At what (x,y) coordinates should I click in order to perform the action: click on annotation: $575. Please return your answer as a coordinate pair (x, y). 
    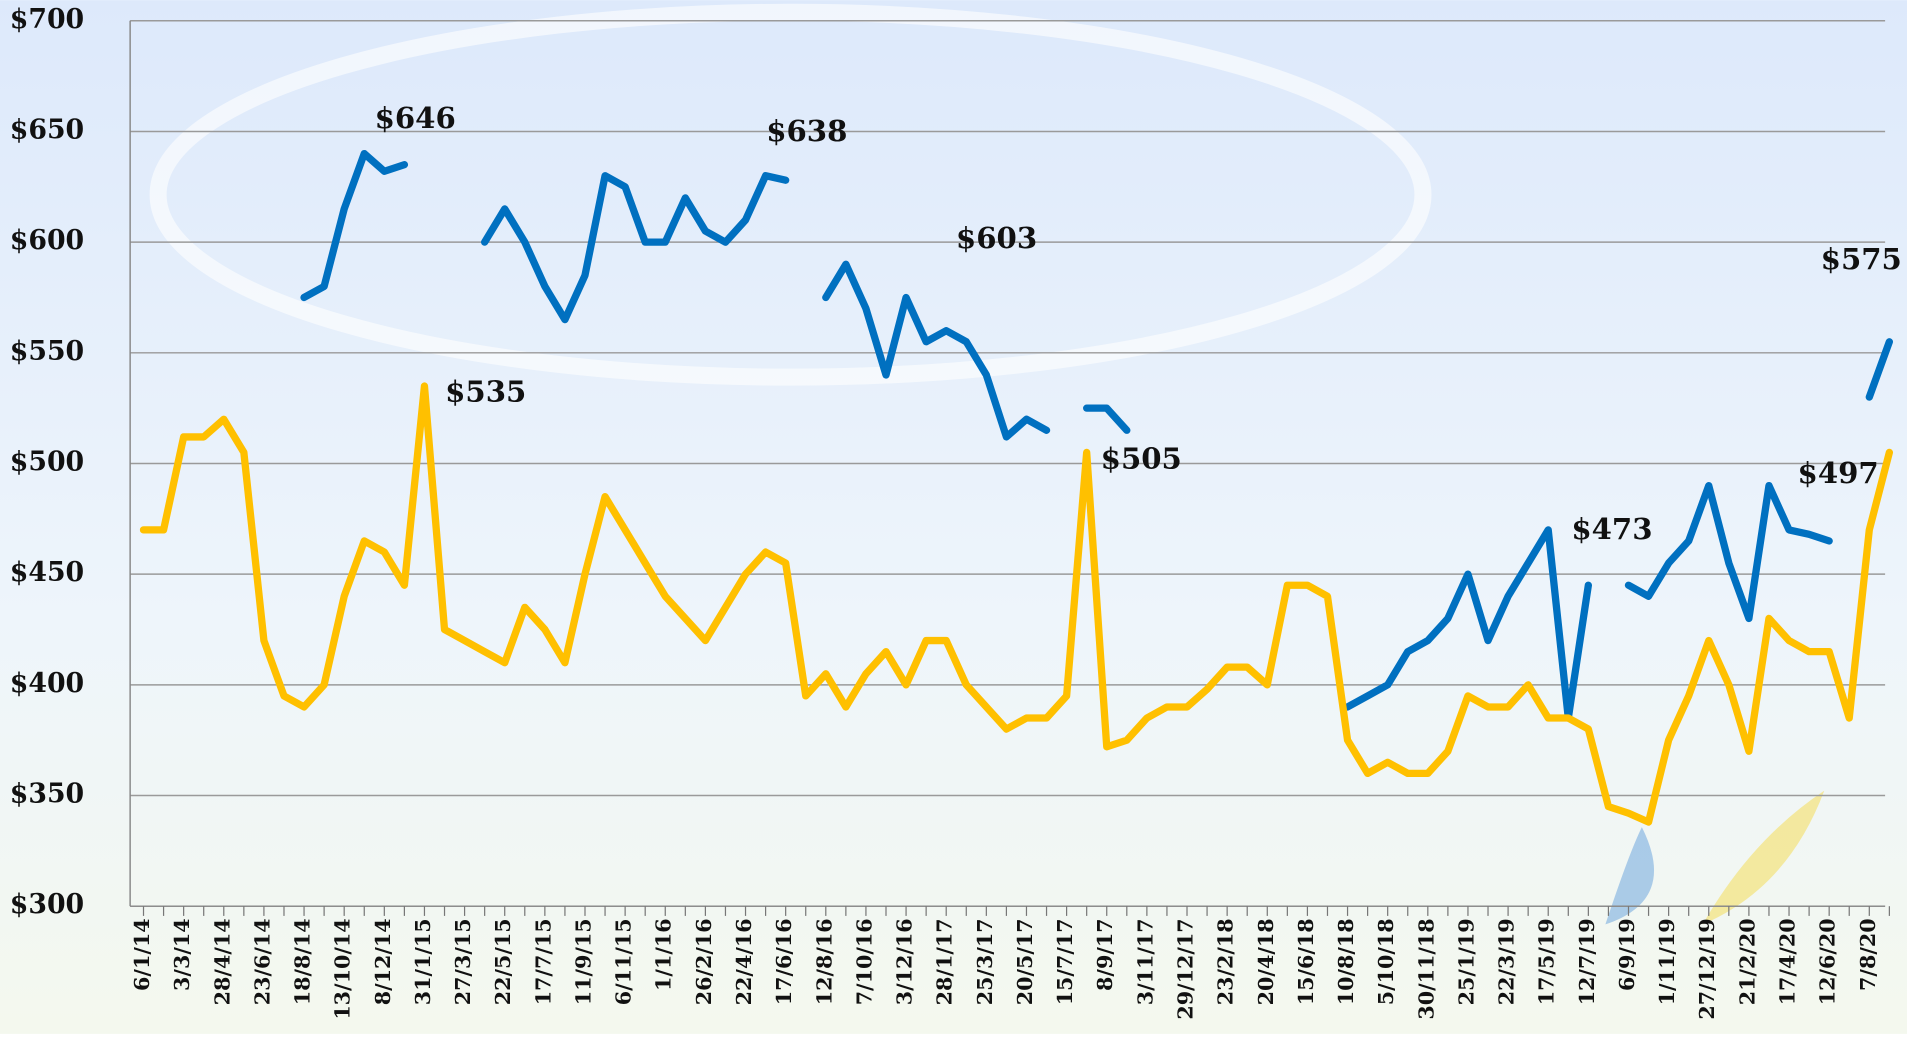
    Looking at the image, I should click on (1861, 259).